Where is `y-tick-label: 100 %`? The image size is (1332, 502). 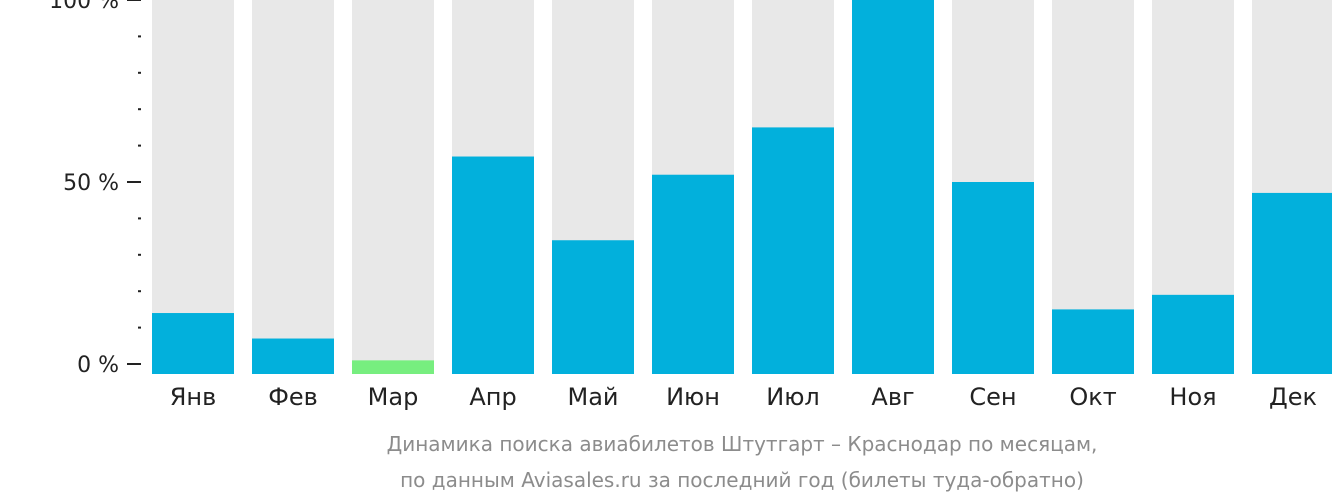
y-tick-label: 100 % is located at coordinates (84, 7).